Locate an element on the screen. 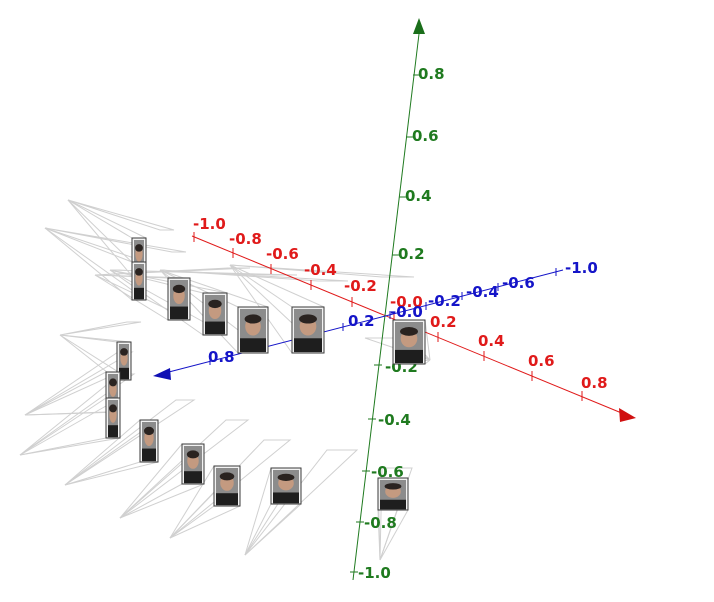  x-tick-label: 0.2 is located at coordinates (443, 322).